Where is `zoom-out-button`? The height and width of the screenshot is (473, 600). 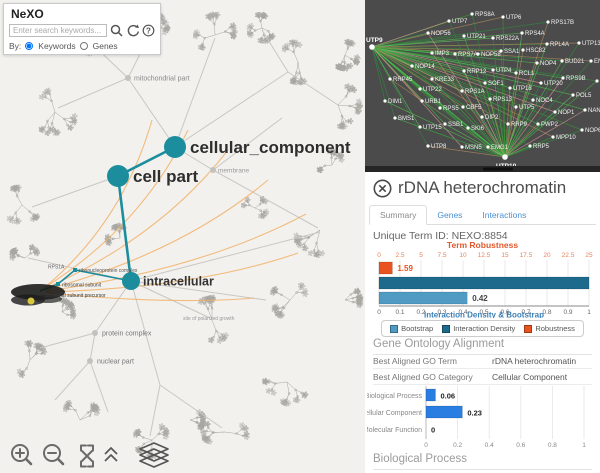 zoom-out-button is located at coordinates (54, 455).